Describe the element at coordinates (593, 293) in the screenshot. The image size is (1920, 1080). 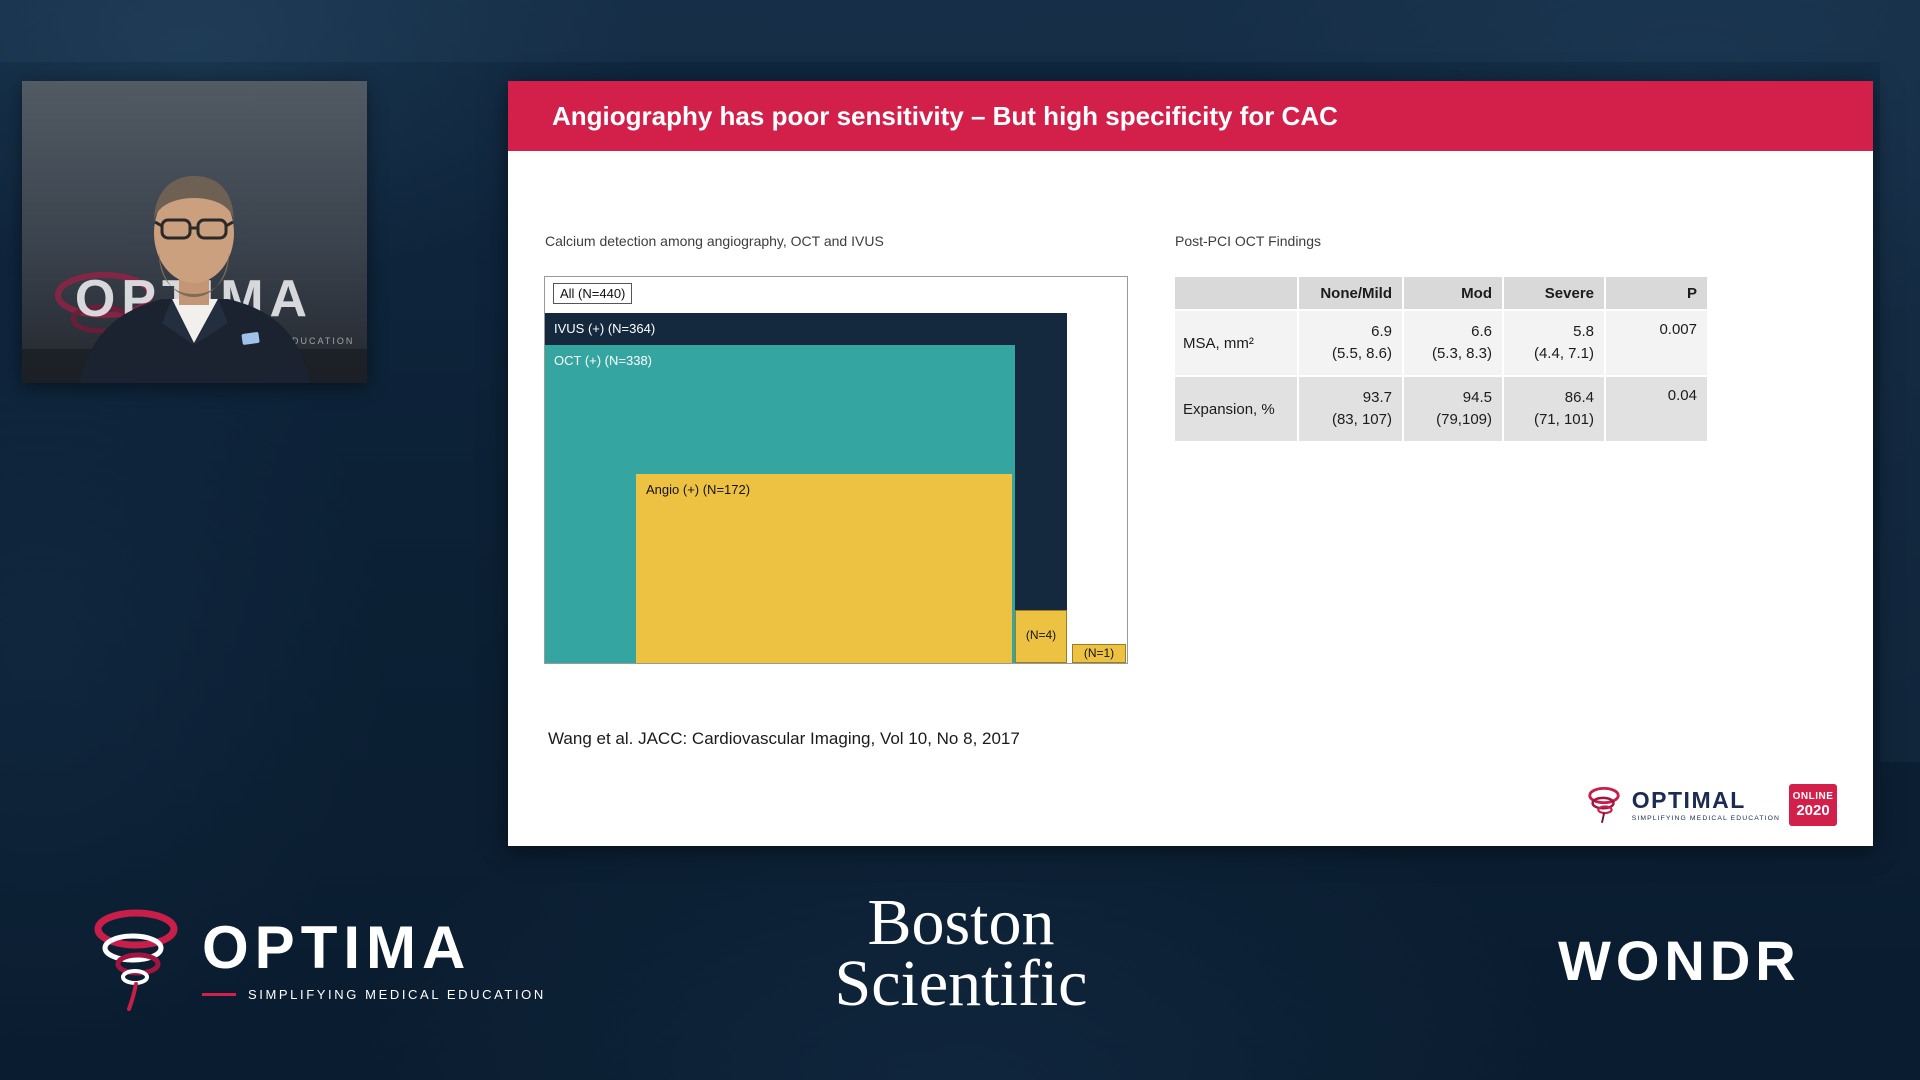
I see `chart-label-all: All (N=440)` at that location.